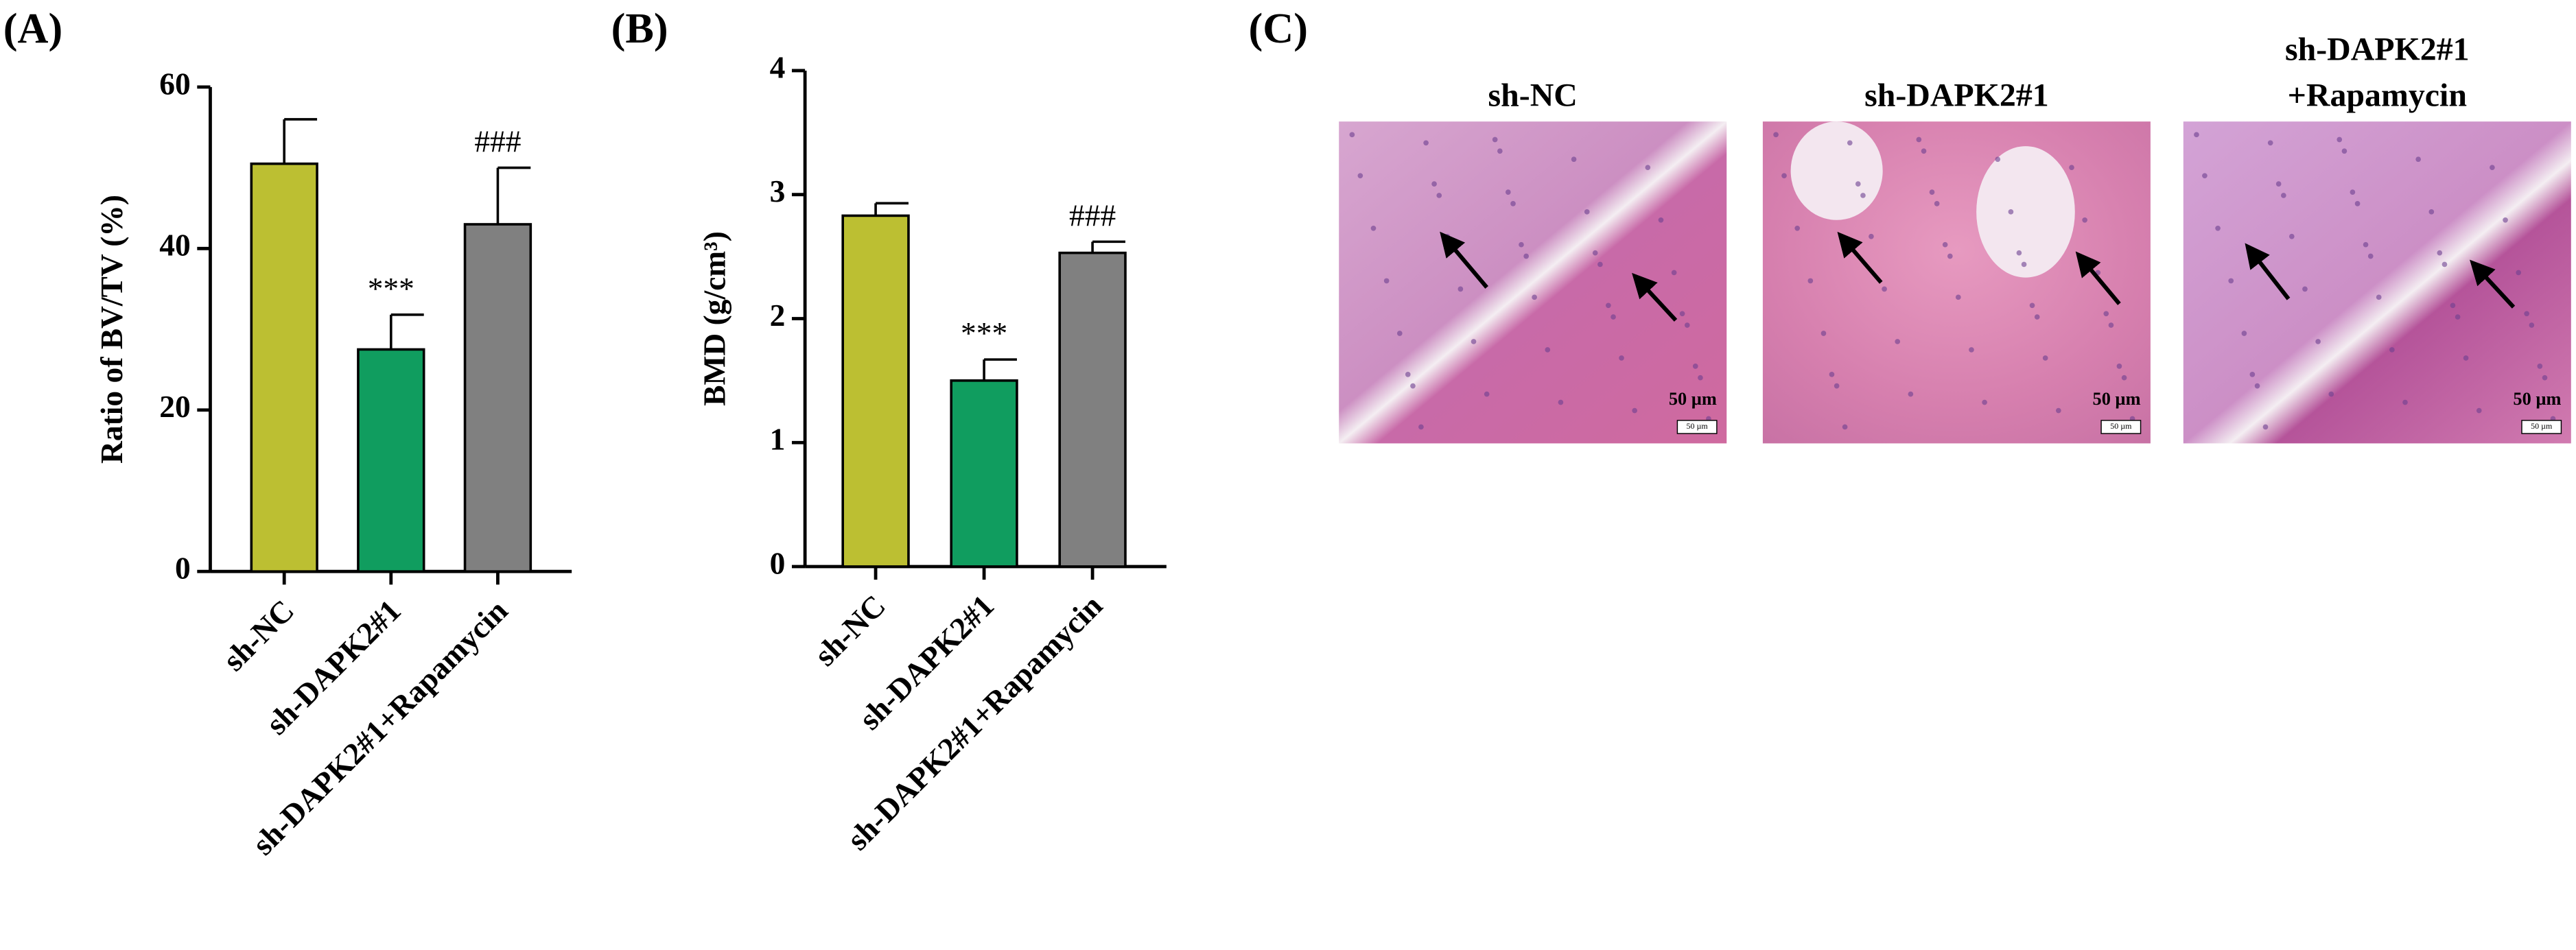 This screenshot has width=2576, height=950. Describe the element at coordinates (1533, 96) in the screenshot. I see `micrograph-label: sh-NC` at that location.